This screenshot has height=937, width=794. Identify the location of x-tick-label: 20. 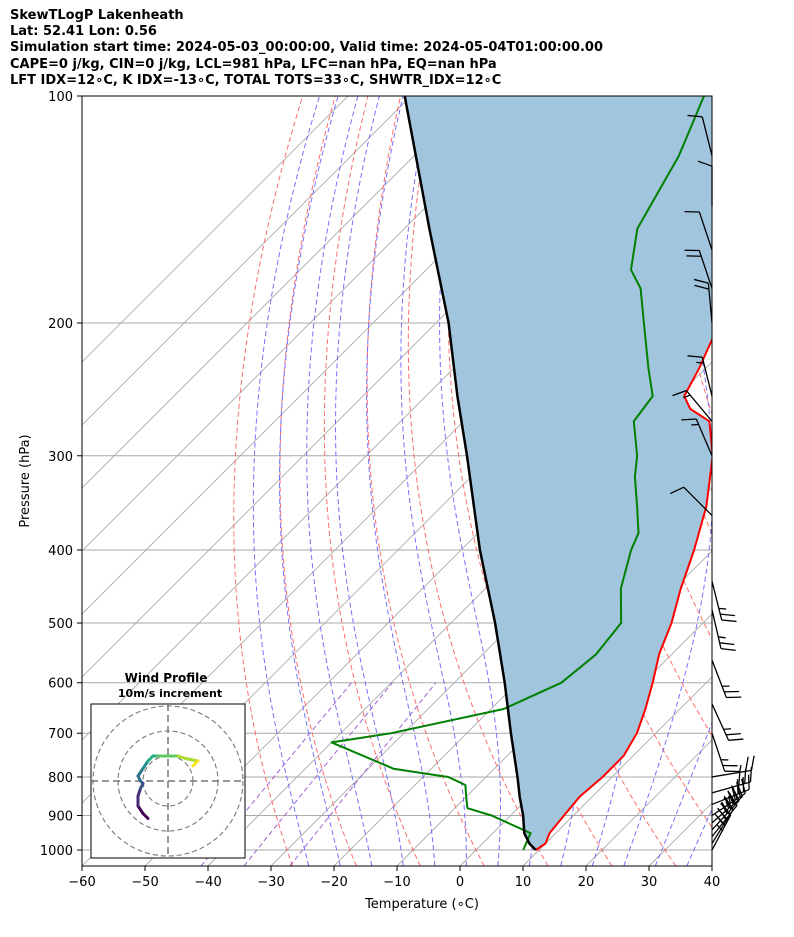
(586, 882).